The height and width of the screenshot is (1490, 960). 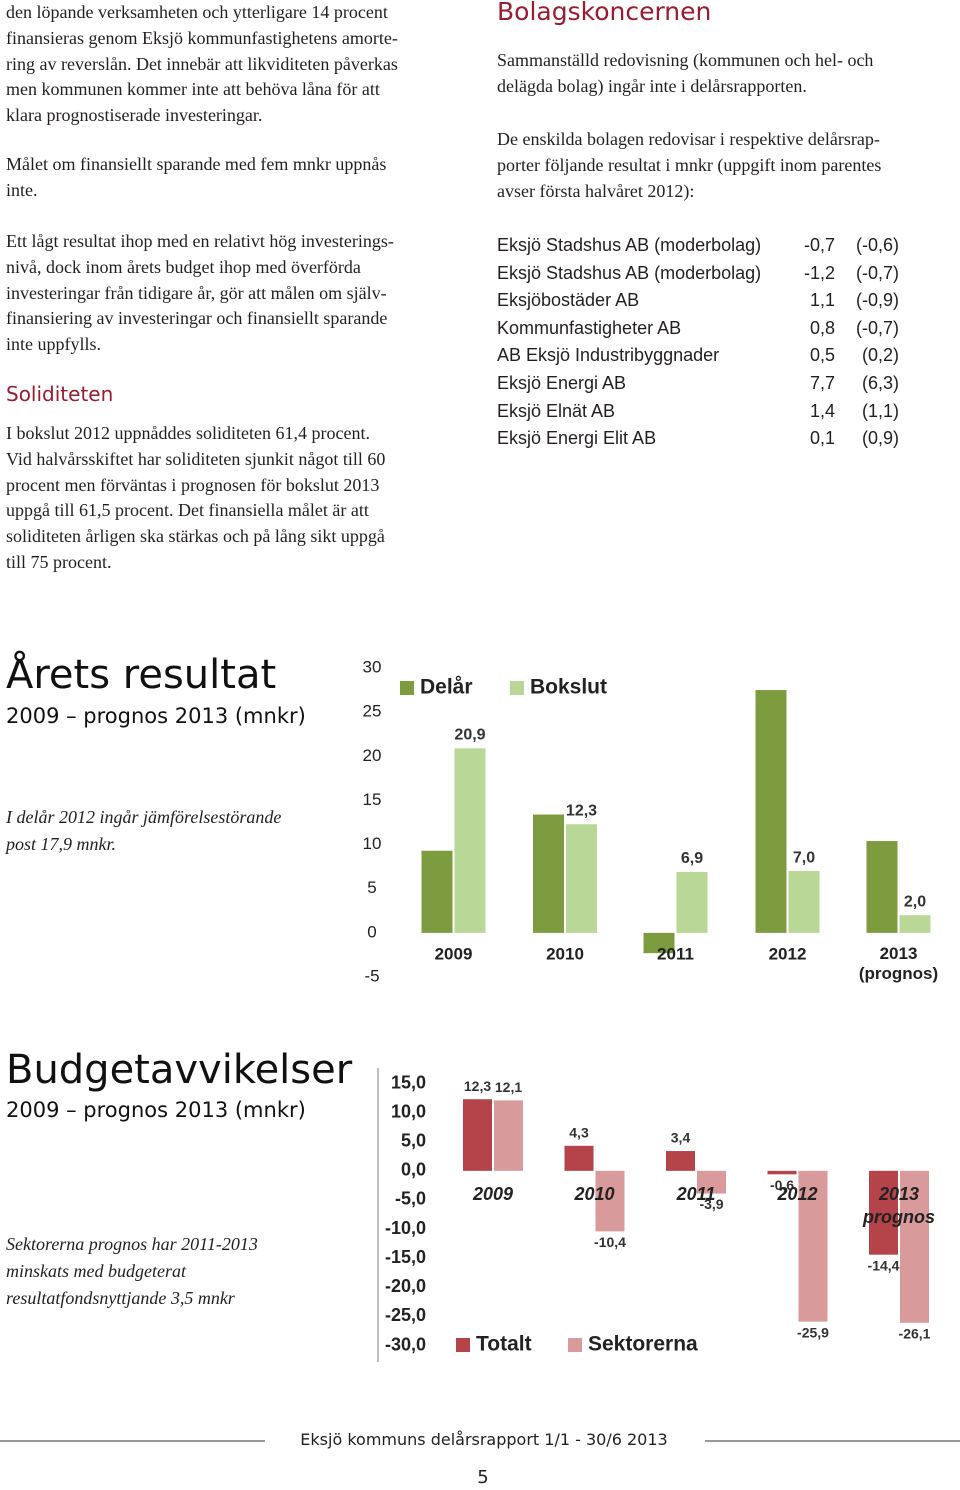 I want to click on previous-value: (0,2), so click(x=880, y=355).